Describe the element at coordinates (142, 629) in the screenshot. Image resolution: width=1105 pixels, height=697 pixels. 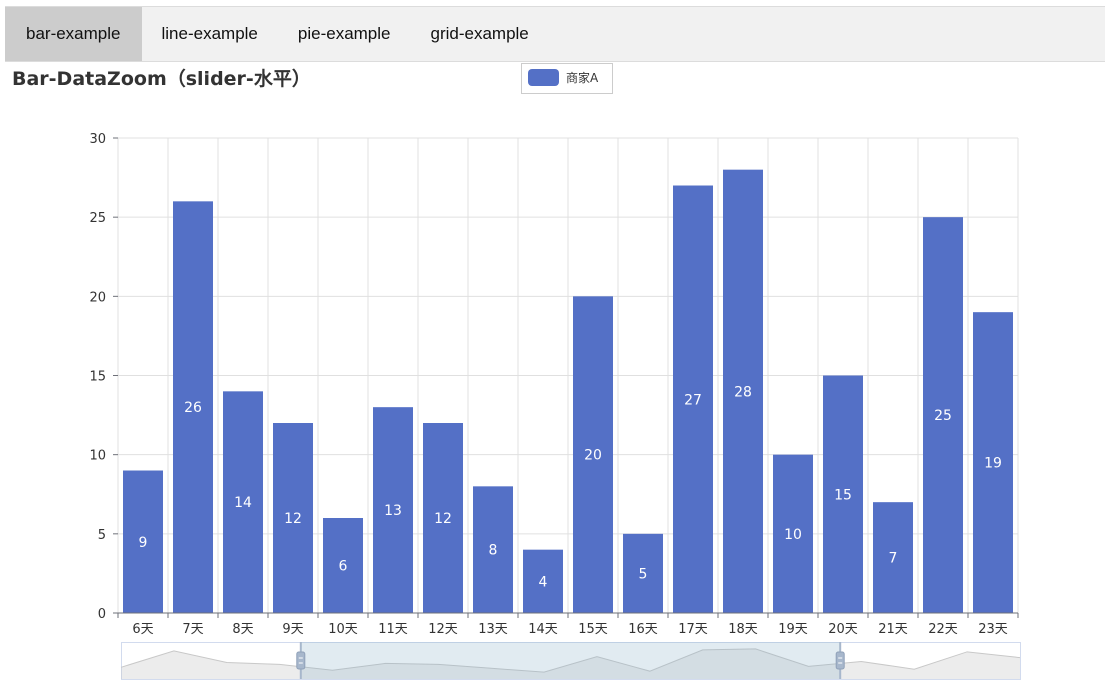
I see `x-tick-label: 6天` at that location.